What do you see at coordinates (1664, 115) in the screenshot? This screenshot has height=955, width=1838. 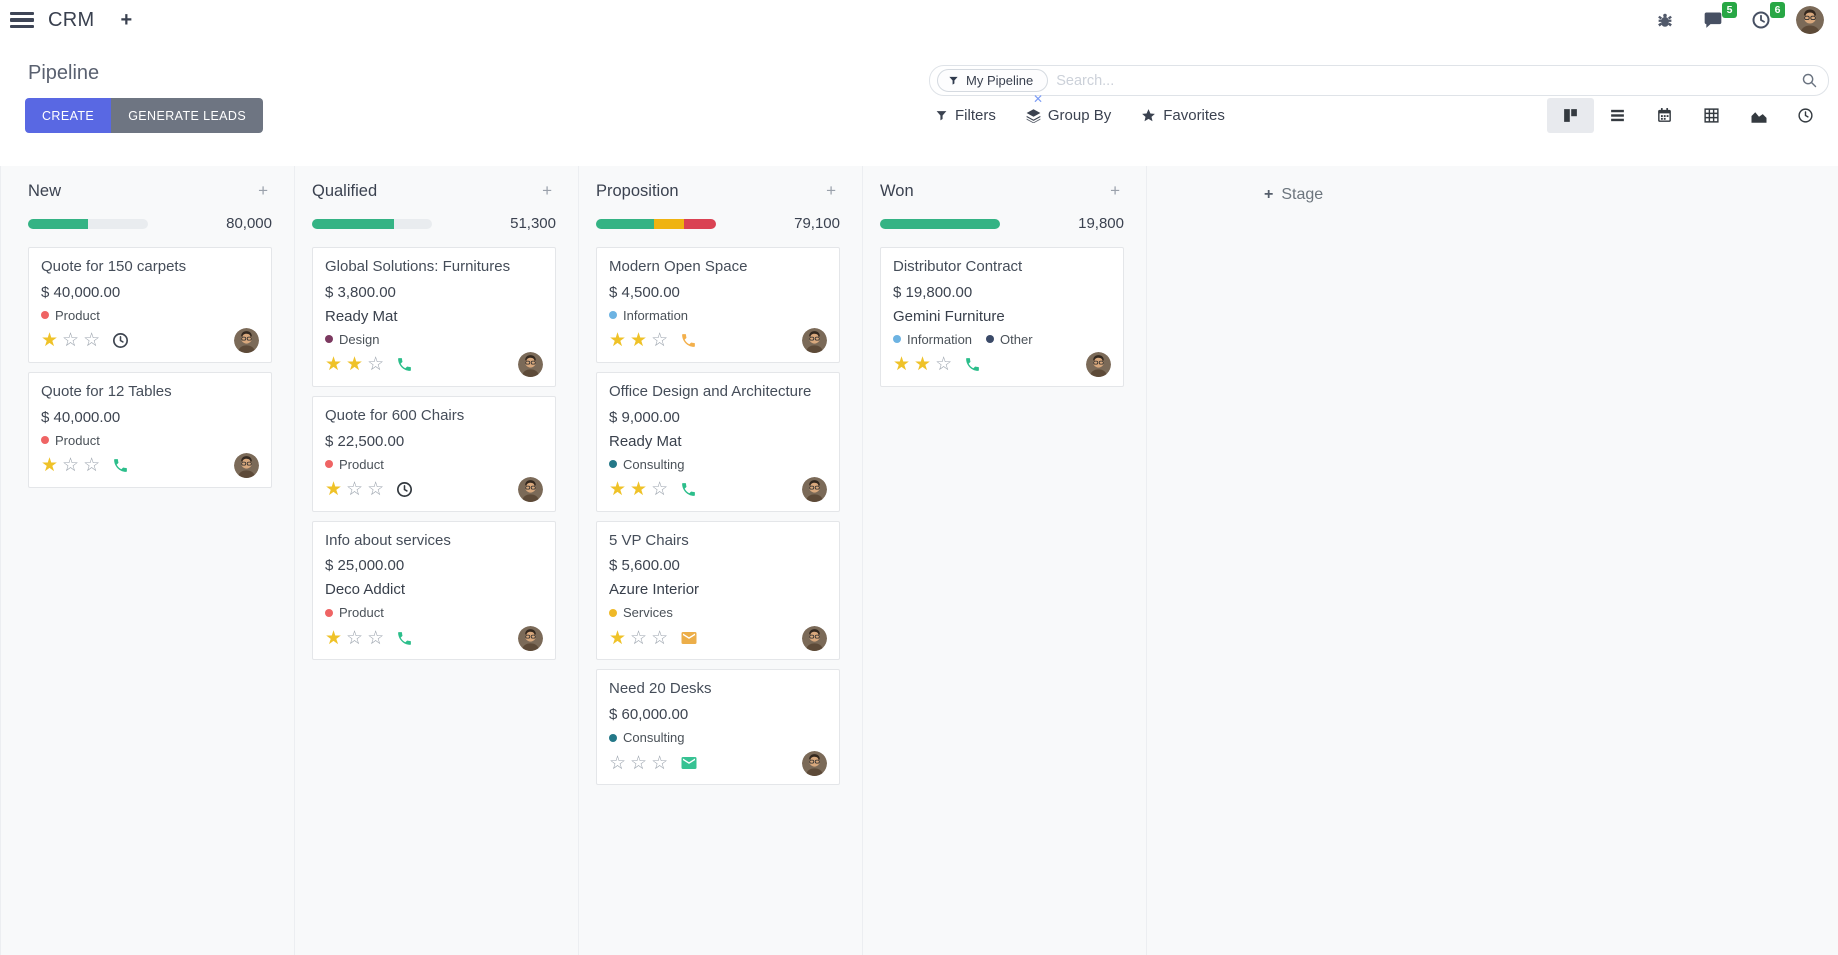 I see `view-calendar-button` at bounding box center [1664, 115].